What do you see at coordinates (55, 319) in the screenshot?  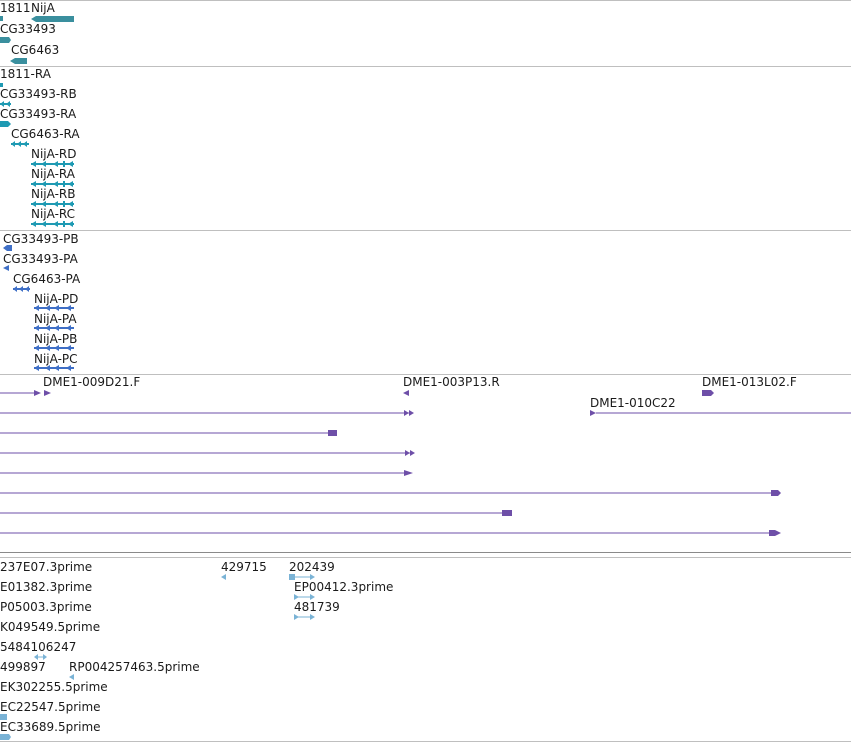 I see `protein-label-nija-pa: NijA-PA` at bounding box center [55, 319].